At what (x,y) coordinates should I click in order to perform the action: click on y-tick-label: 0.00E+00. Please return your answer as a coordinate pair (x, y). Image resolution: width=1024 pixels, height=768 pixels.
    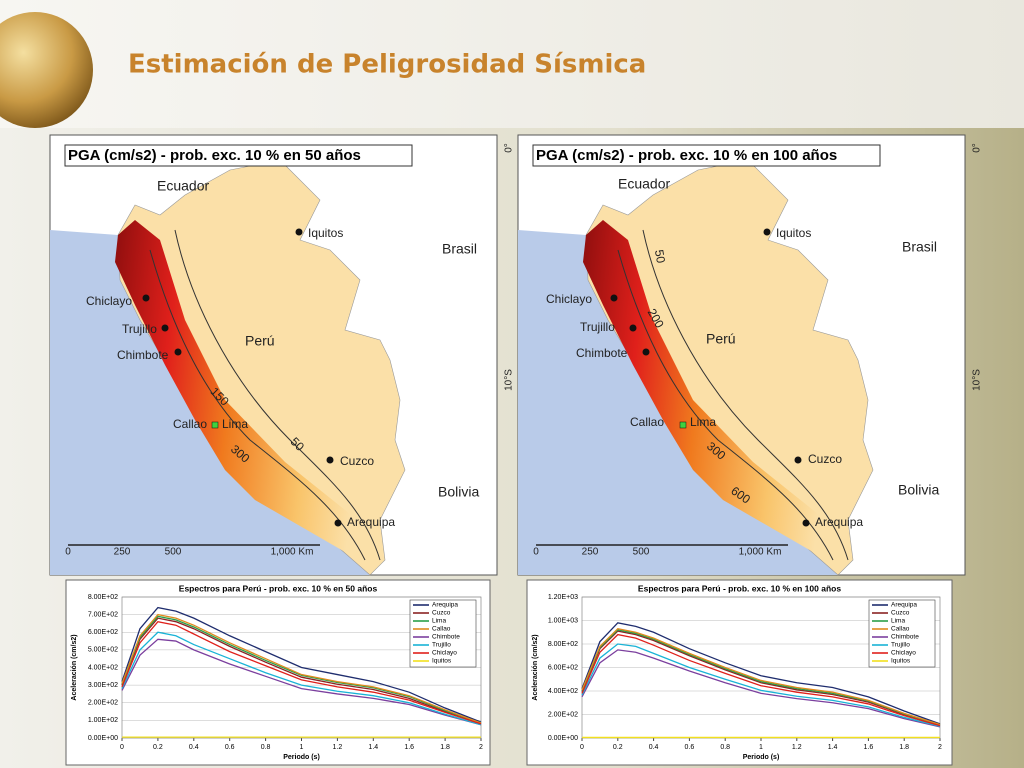
    Looking at the image, I should click on (563, 738).